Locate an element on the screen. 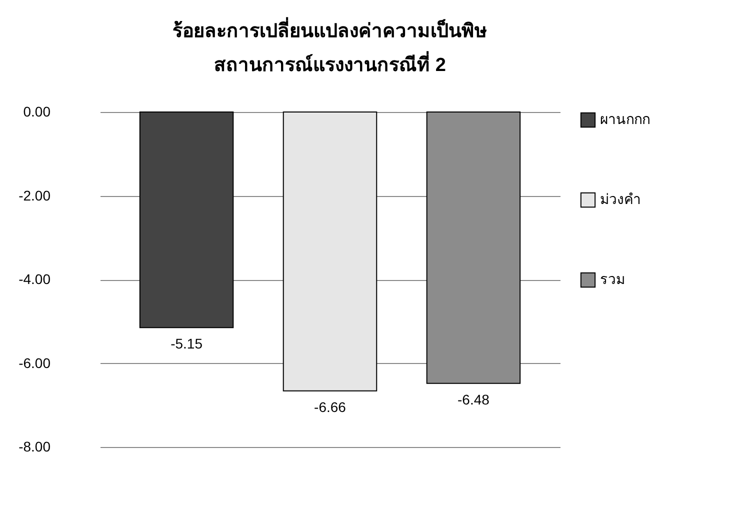 The height and width of the screenshot is (530, 731). y-tick-label: -8.00 is located at coordinates (34, 446).